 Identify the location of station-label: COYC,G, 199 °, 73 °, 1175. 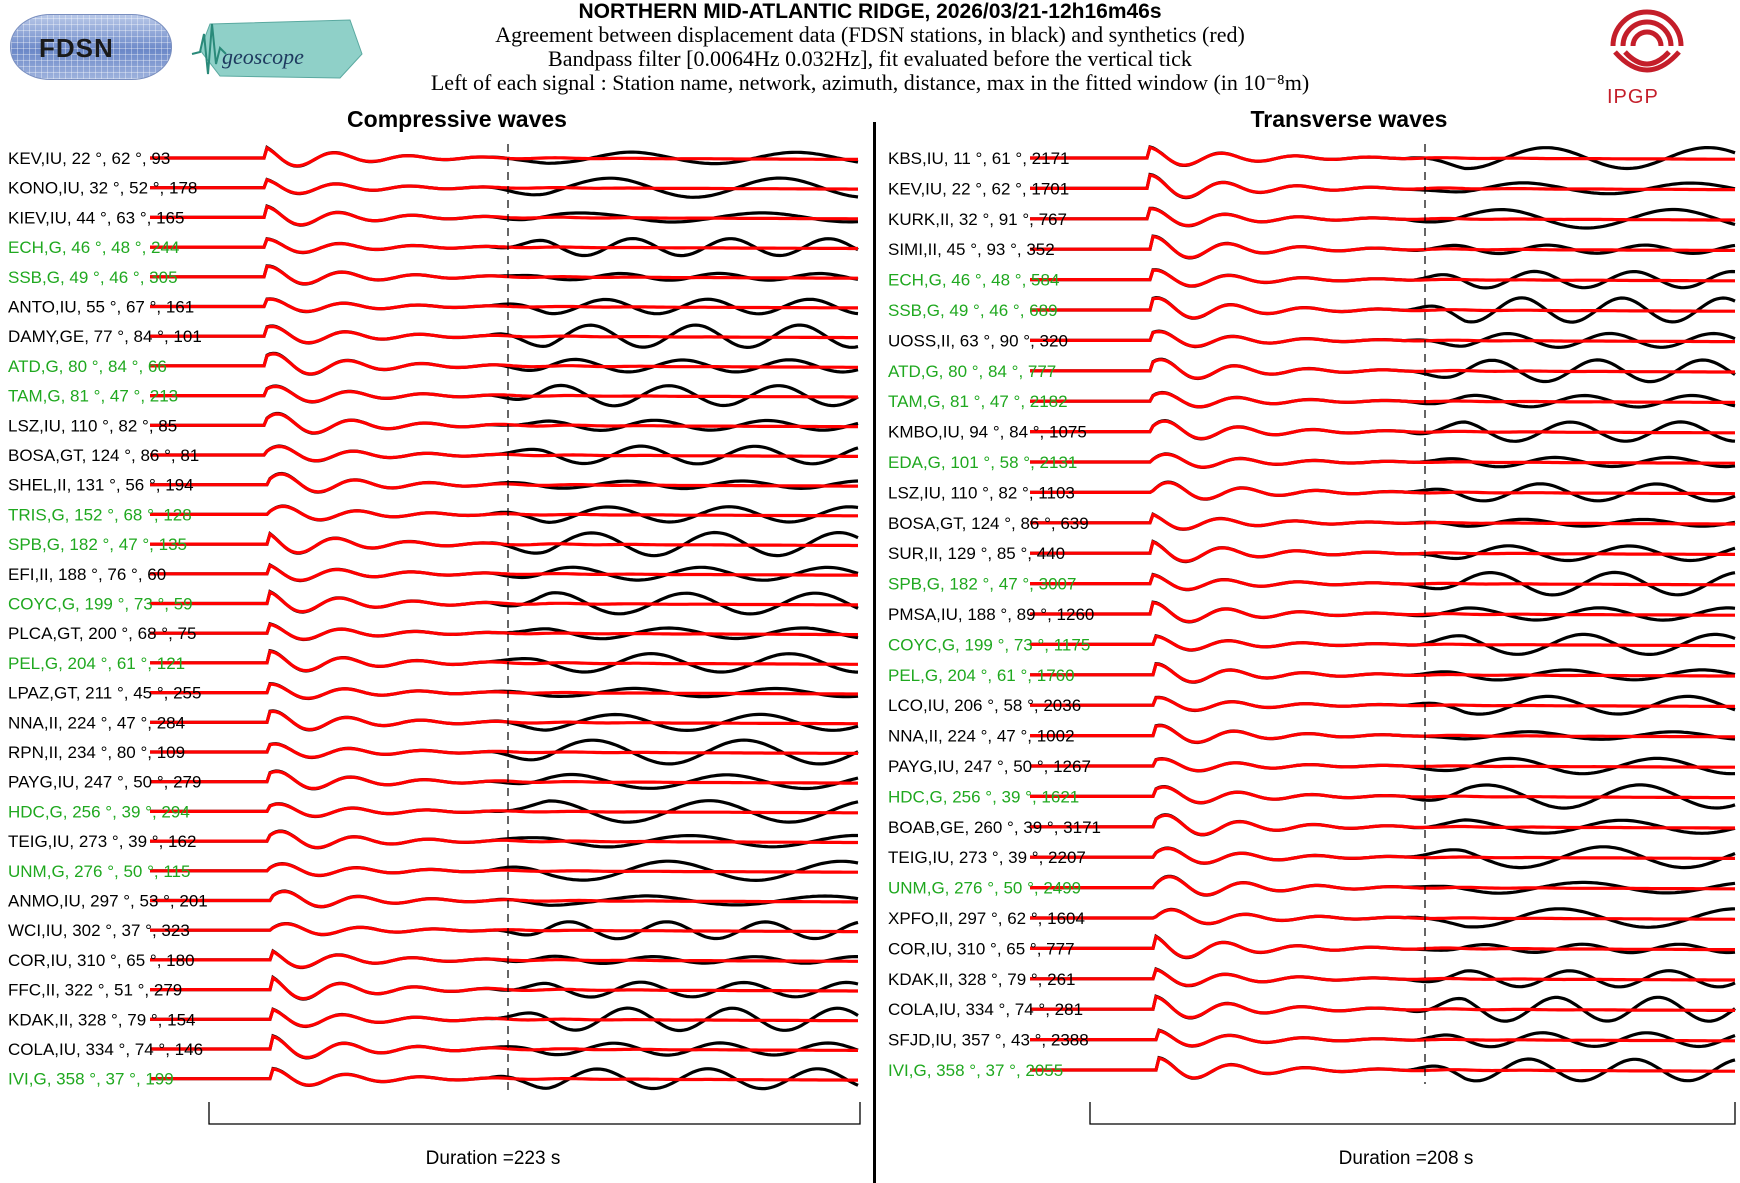
(989, 644).